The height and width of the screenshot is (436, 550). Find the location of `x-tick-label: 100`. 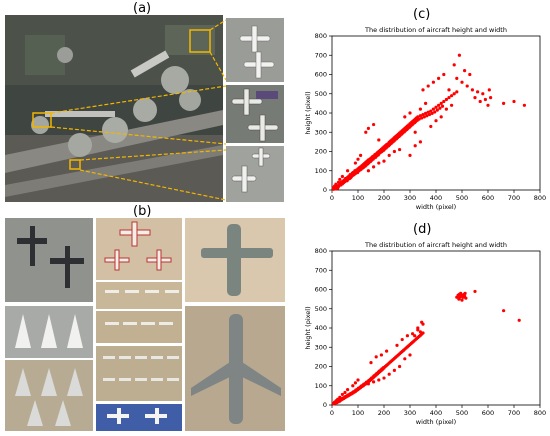

x-tick-label: 100 is located at coordinates (358, 413).